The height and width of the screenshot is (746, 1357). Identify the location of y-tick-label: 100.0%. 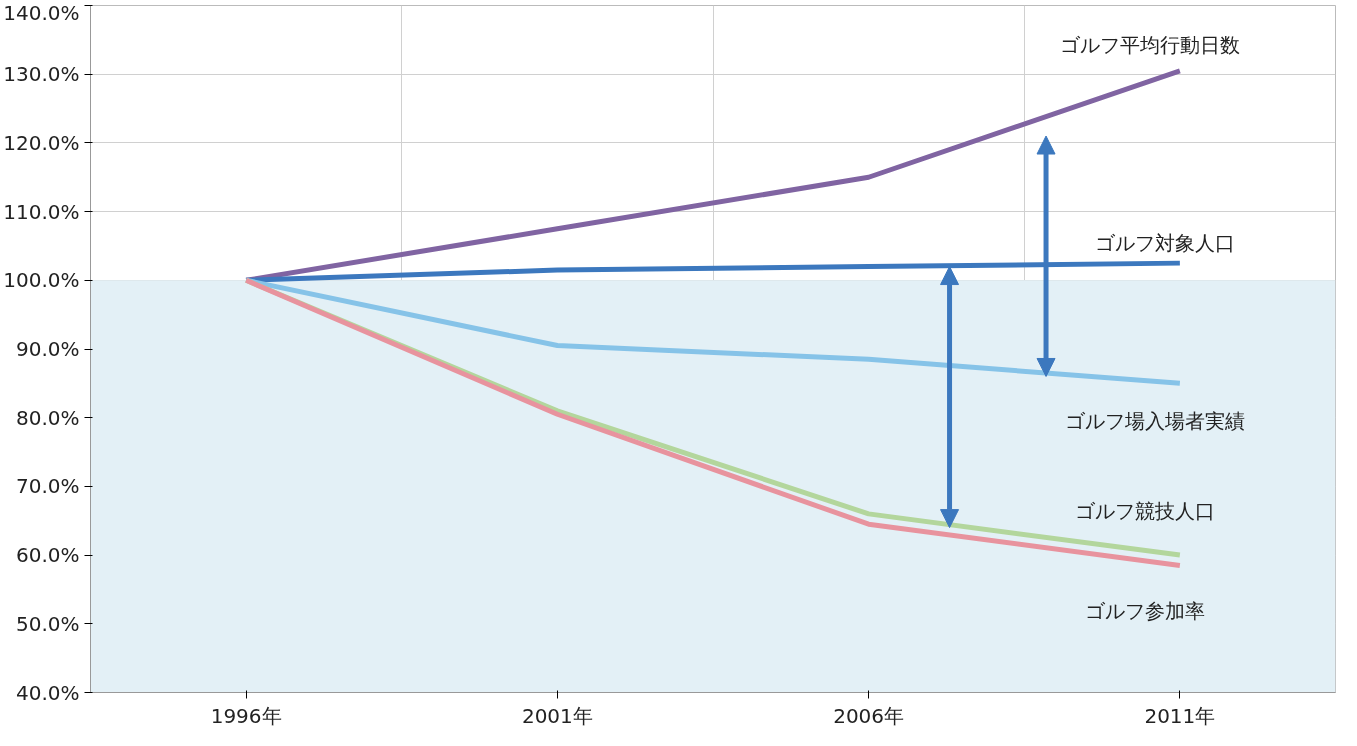
(41, 280).